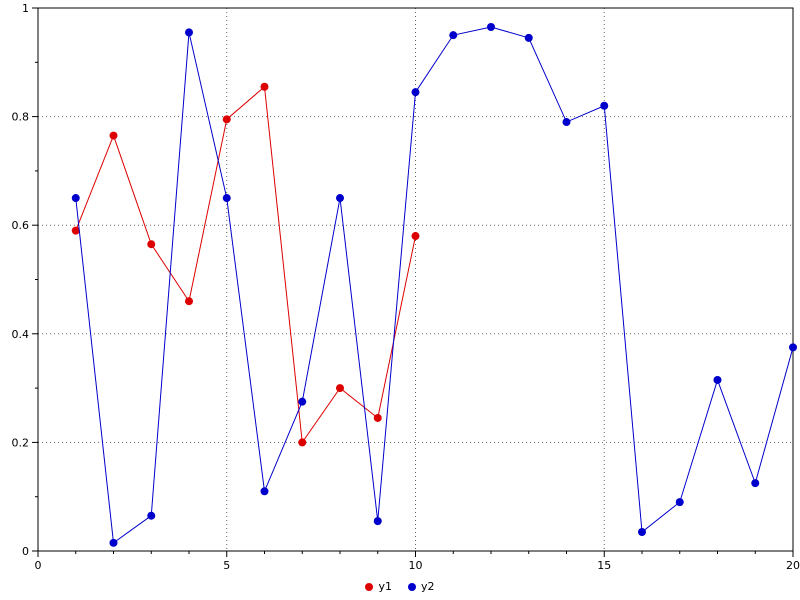 The height and width of the screenshot is (600, 800). I want to click on x-tick-label: 20, so click(793, 565).